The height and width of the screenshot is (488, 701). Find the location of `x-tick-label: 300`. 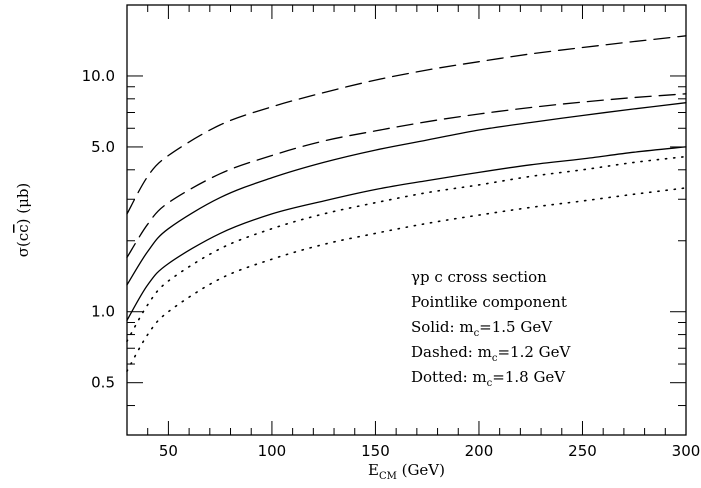

x-tick-label: 300 is located at coordinates (686, 451).